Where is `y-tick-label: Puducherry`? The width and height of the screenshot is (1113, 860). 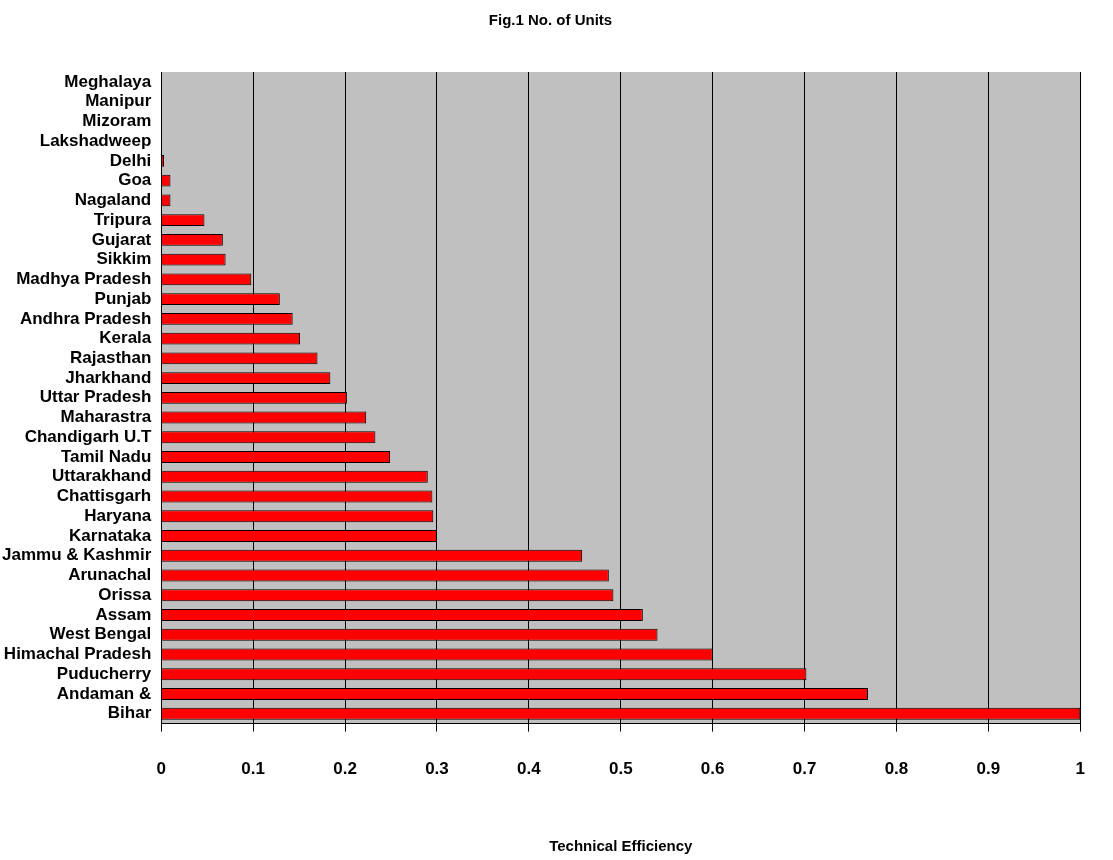
y-tick-label: Puducherry is located at coordinates (104, 673).